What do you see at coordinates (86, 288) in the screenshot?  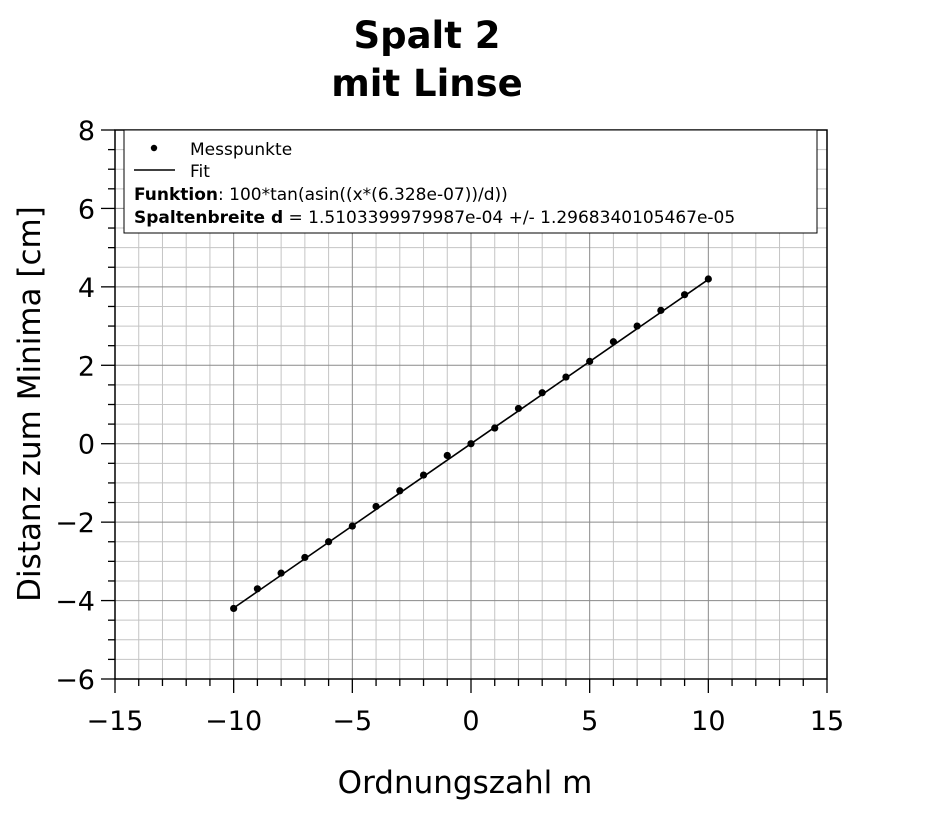 I see `y-tick-label: 4` at bounding box center [86, 288].